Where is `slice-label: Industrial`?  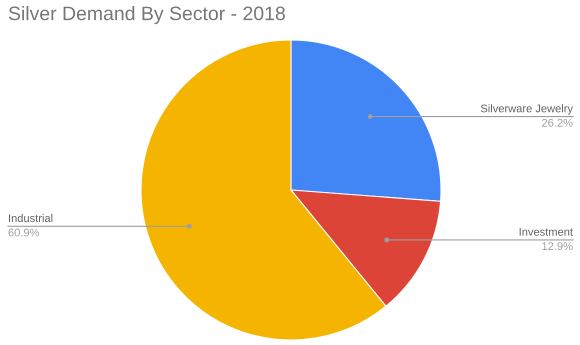 slice-label: Industrial is located at coordinates (30, 218).